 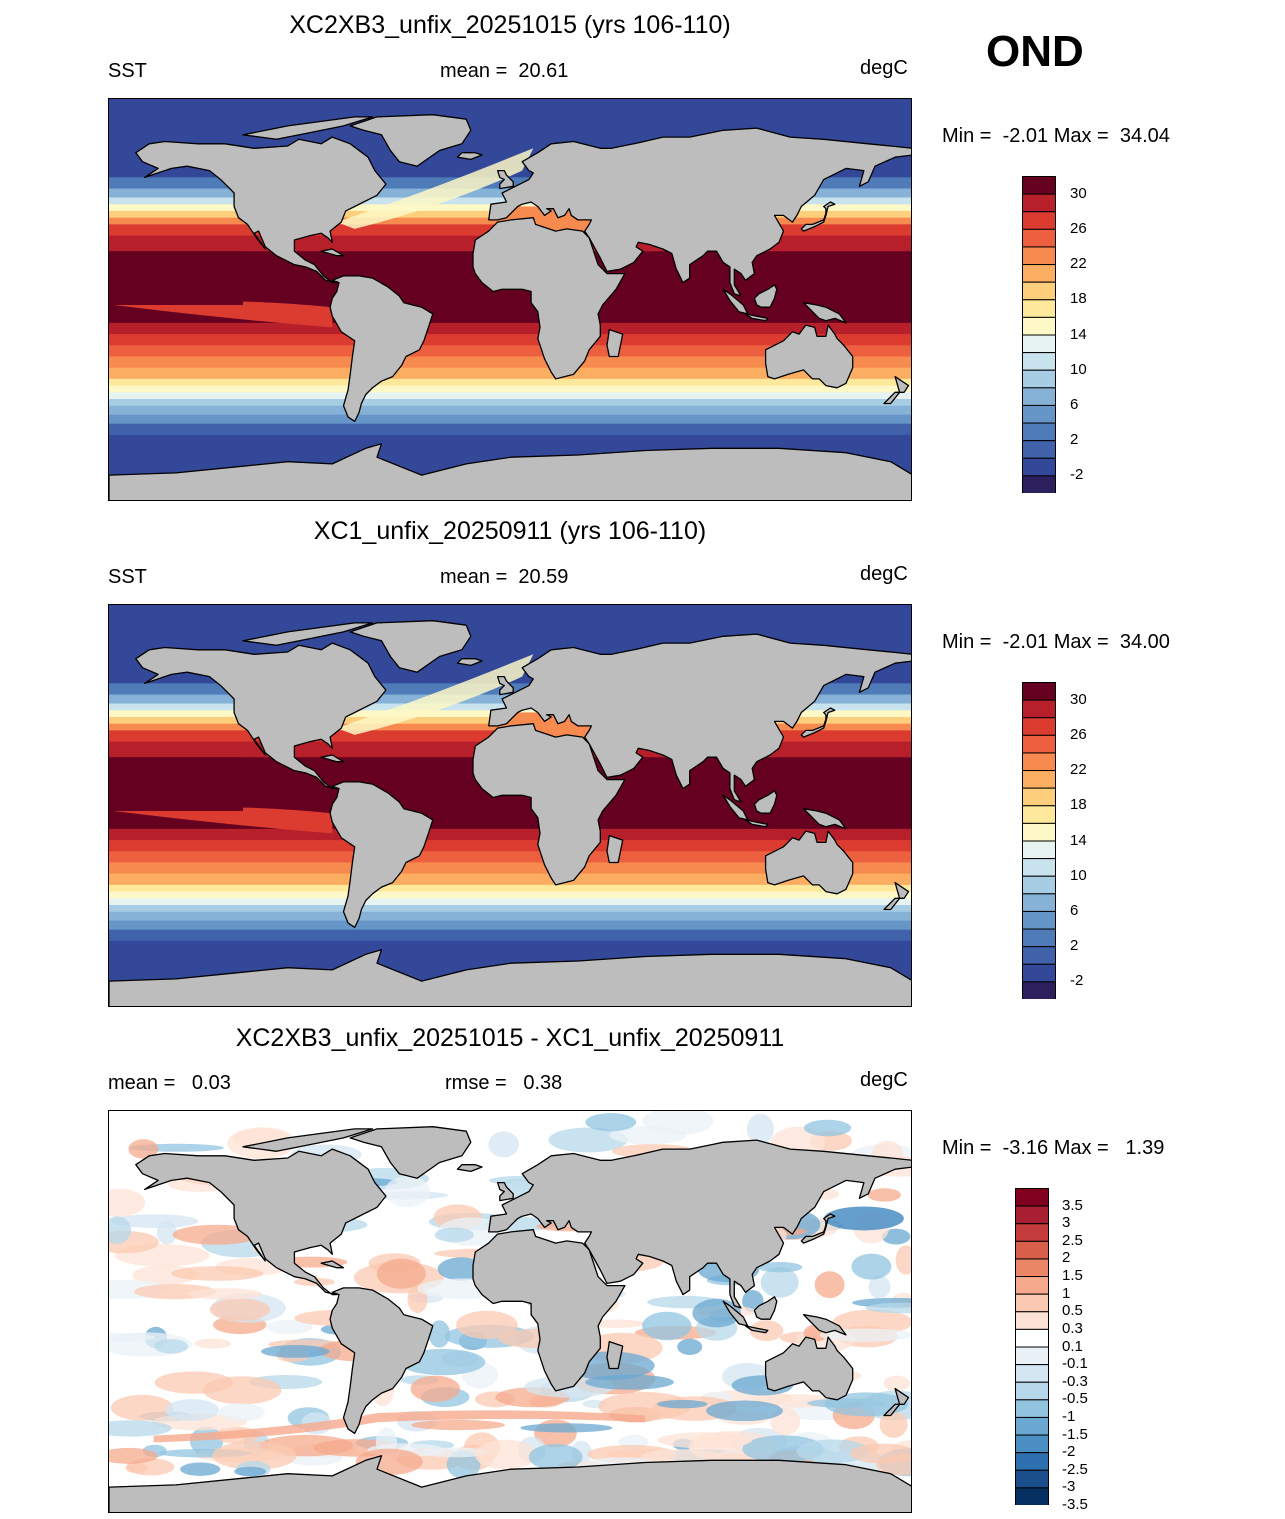 I want to click on panel-3-mean-label: mean = 0.03, so click(x=169, y=1083).